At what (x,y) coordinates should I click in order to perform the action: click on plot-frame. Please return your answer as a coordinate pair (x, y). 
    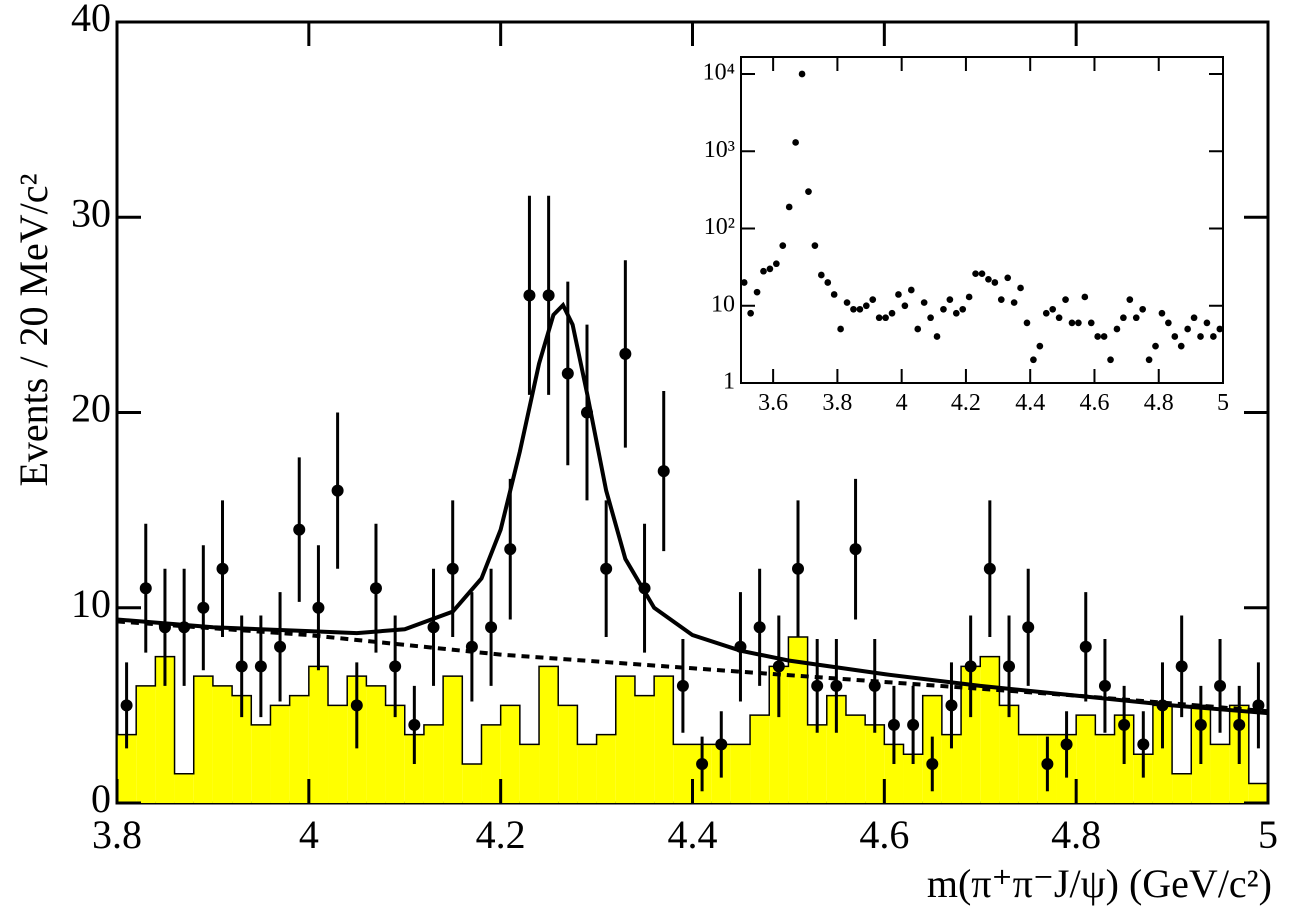
    Looking at the image, I should click on (982, 220).